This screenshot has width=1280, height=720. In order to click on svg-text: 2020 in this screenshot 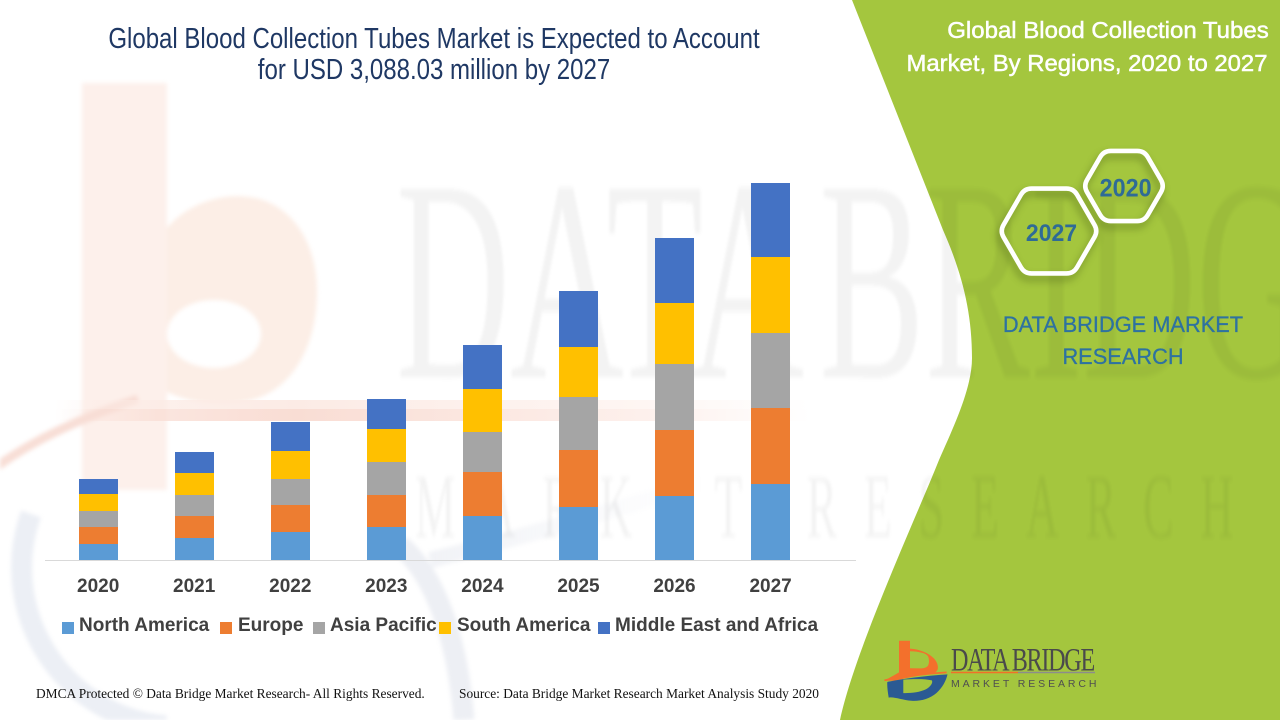, I will do `click(1126, 189)`.